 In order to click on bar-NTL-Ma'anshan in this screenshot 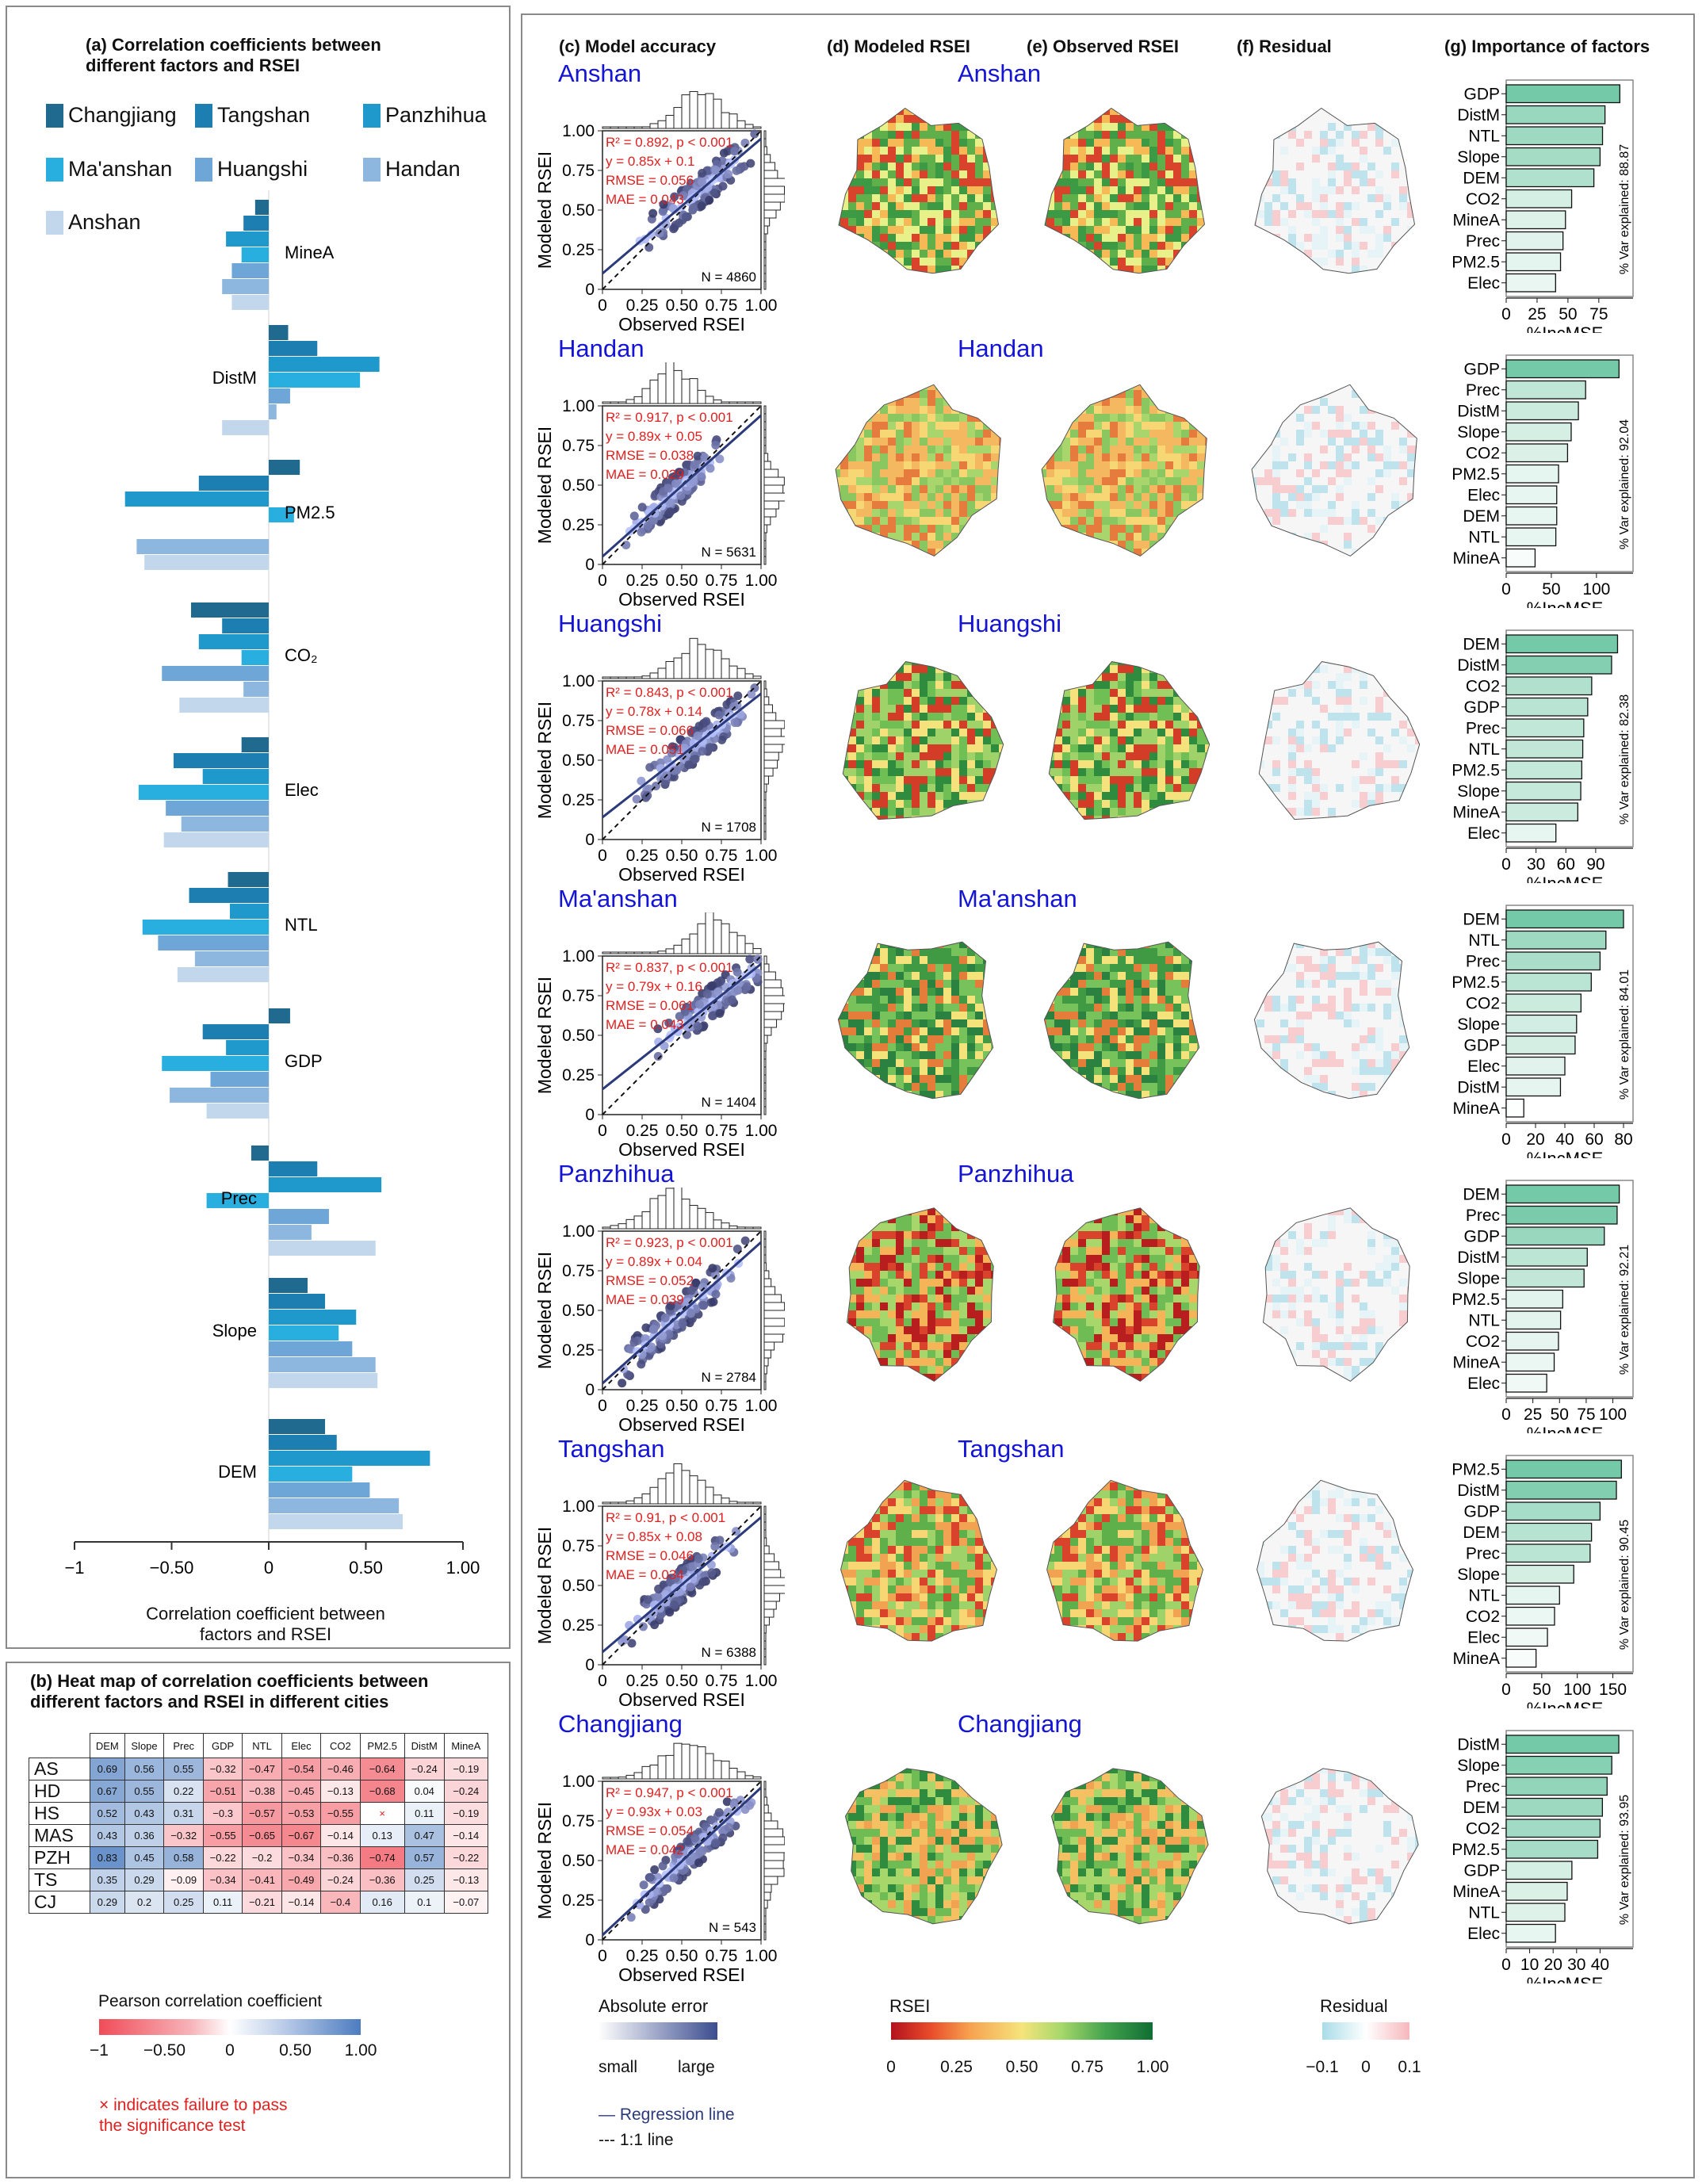, I will do `click(206, 927)`.